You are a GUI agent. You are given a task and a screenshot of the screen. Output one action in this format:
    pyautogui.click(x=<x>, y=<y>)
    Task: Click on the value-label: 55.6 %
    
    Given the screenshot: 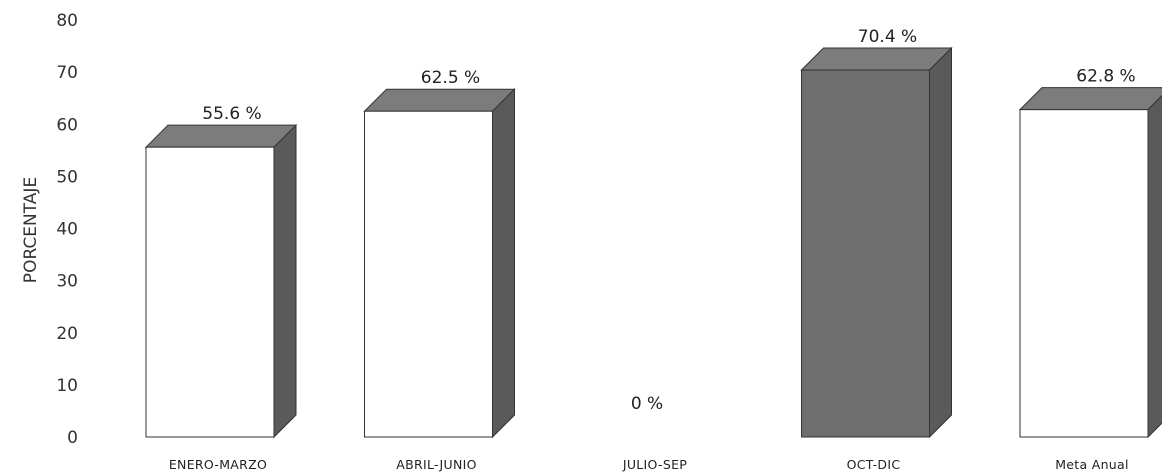 What is the action you would take?
    pyautogui.click(x=231, y=114)
    